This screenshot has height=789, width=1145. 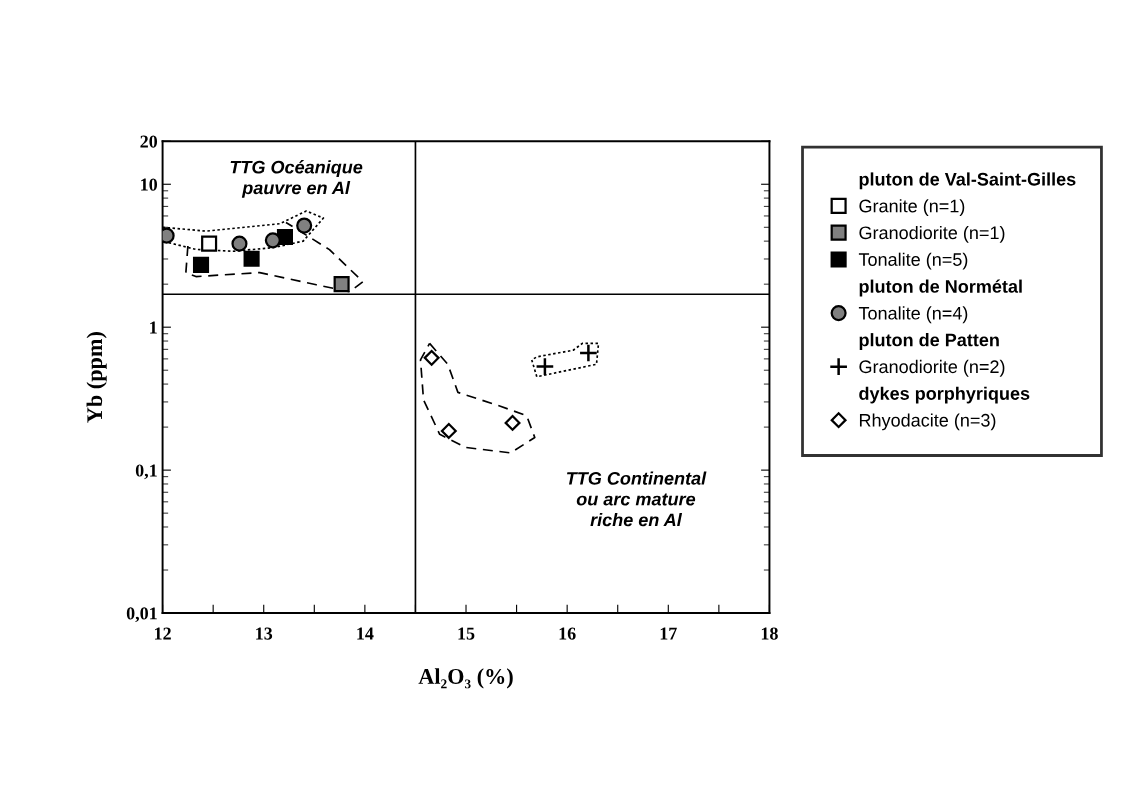 I want to click on annotation: TTG Continental ou arc mature riche en Al, so click(x=637, y=499).